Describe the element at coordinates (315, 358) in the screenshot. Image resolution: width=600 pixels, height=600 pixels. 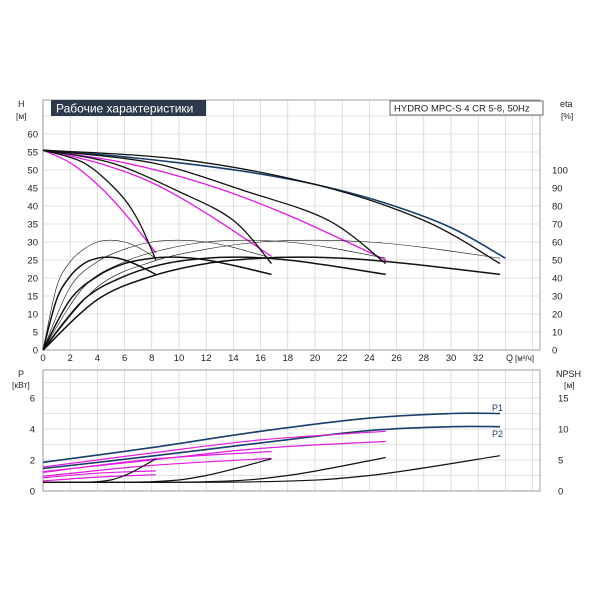
I see `q-tick-label: 20` at that location.